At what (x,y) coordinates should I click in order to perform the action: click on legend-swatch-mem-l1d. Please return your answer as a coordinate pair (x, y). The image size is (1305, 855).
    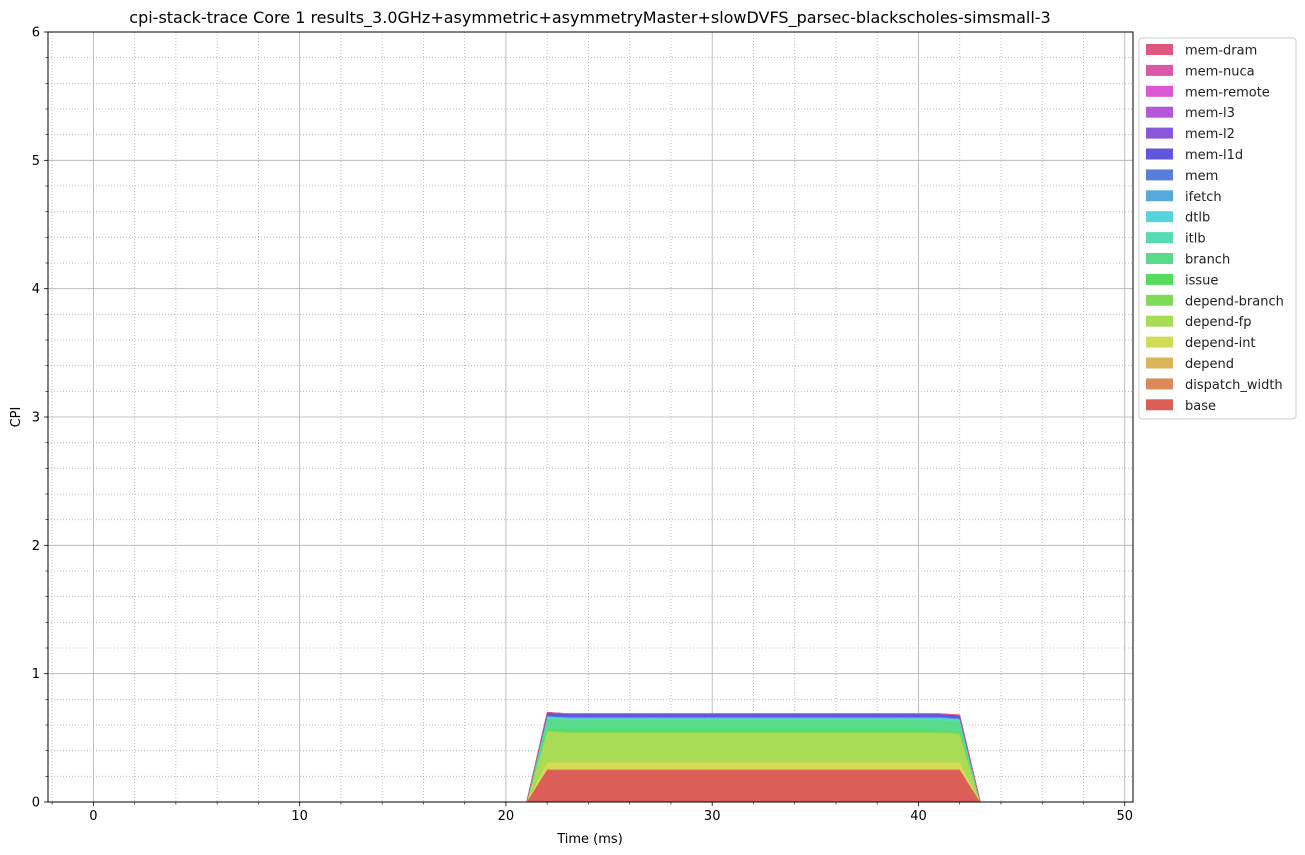
    Looking at the image, I should click on (1159, 154).